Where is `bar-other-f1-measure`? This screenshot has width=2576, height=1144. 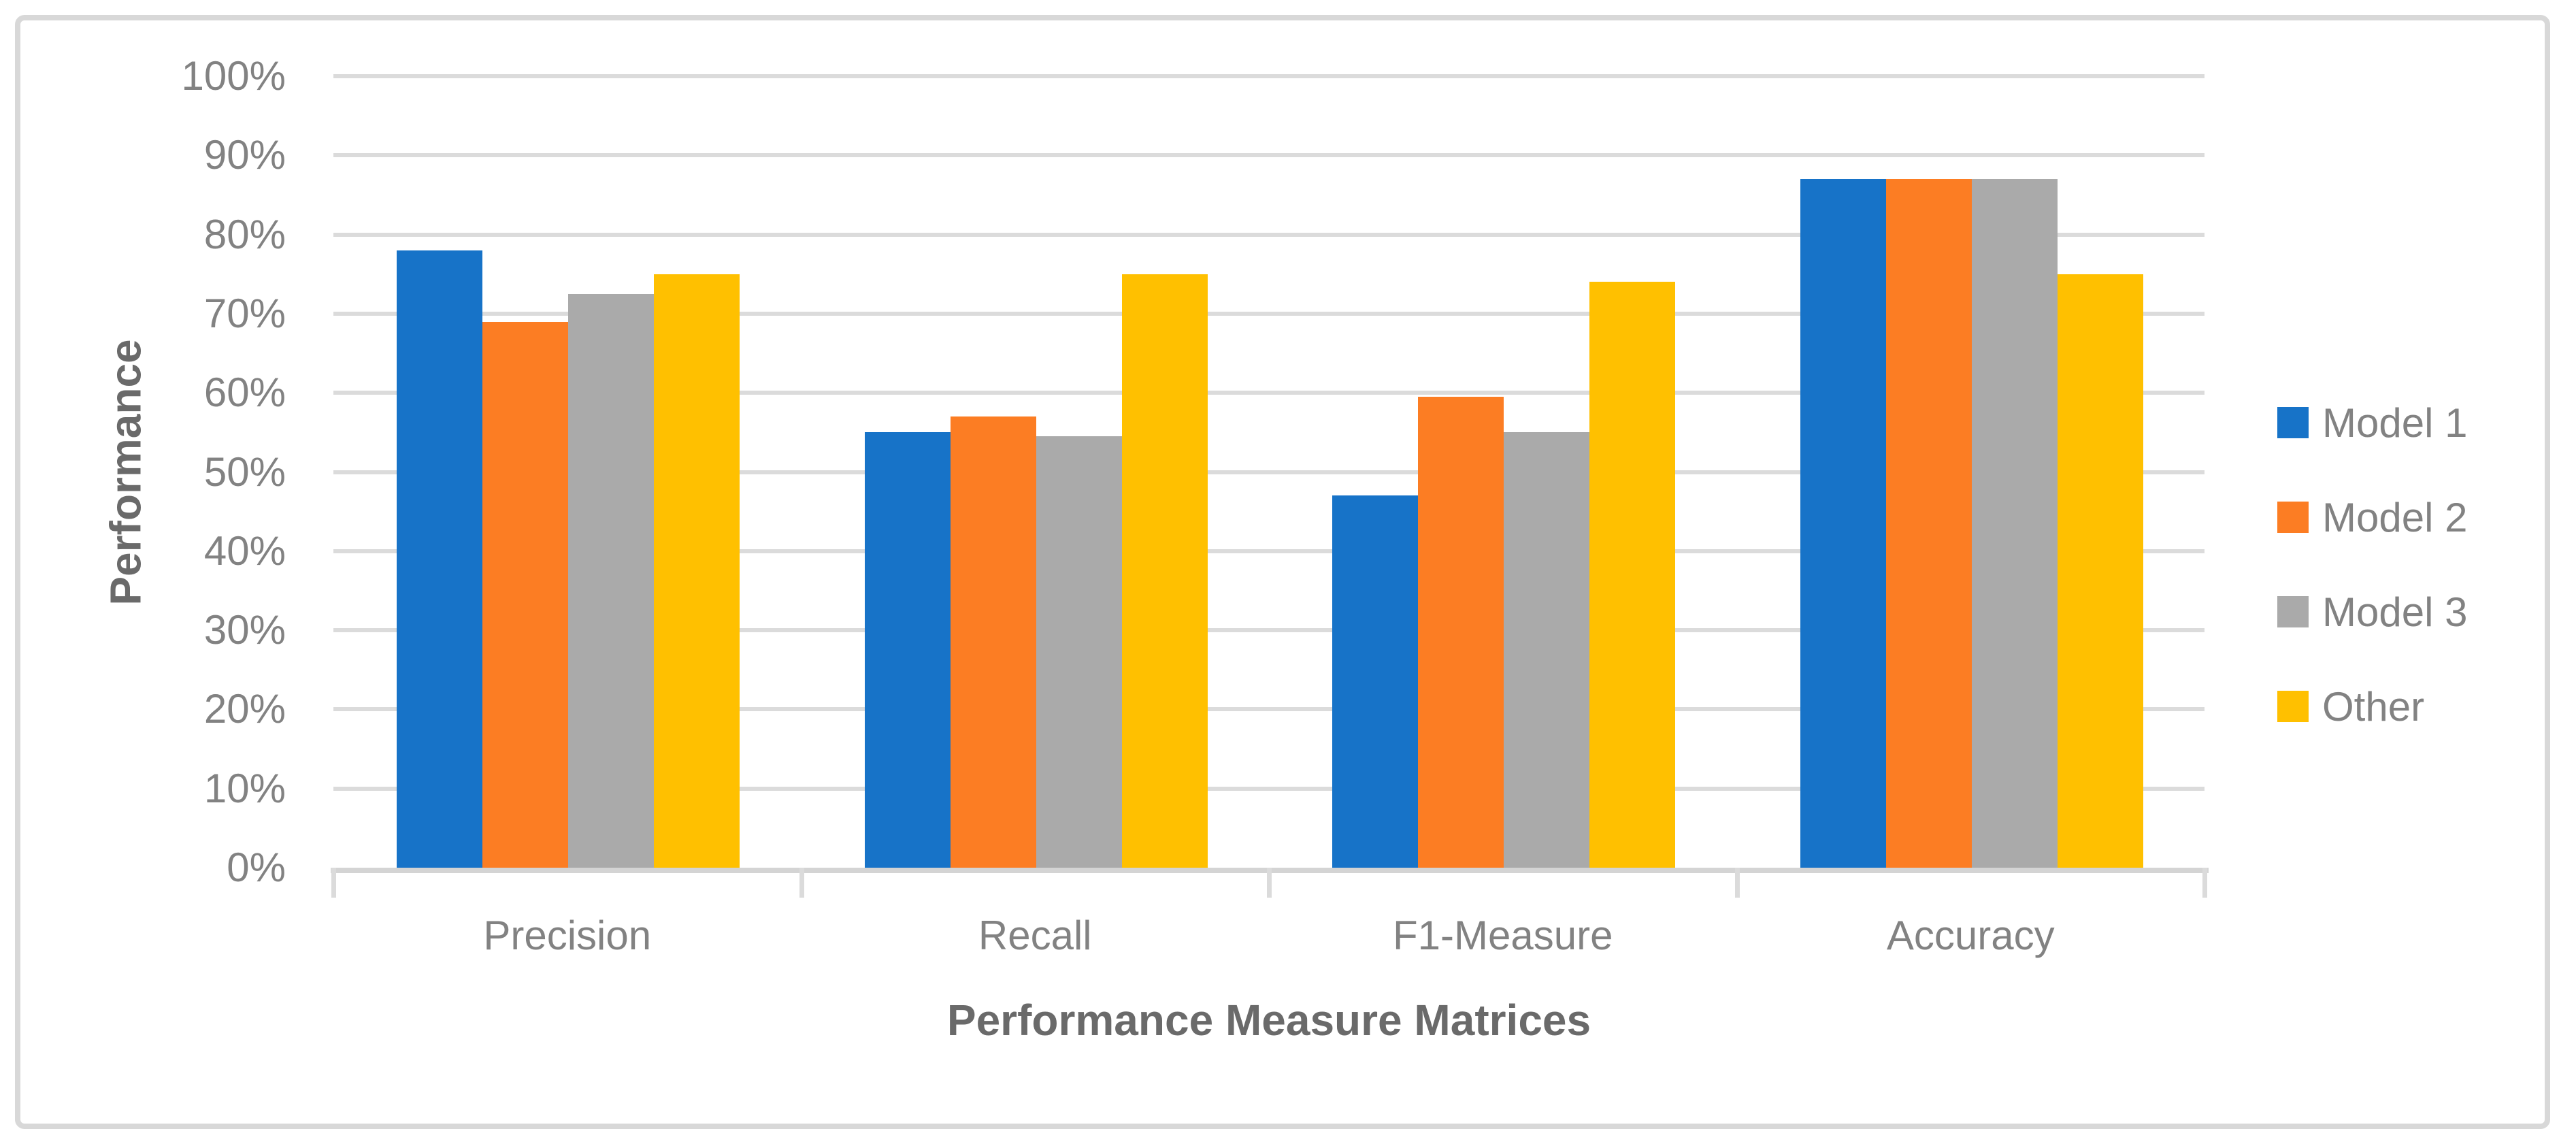 bar-other-f1-measure is located at coordinates (1632, 575).